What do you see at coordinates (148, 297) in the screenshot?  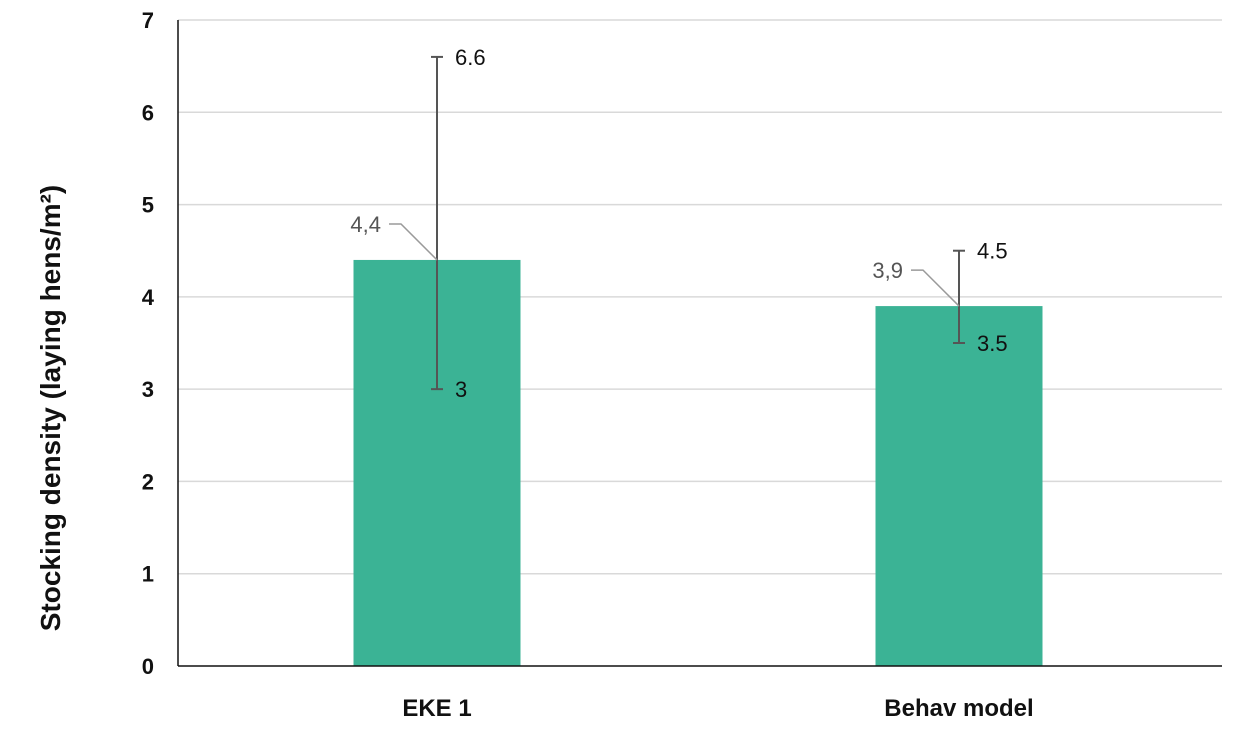 I see `y-tick-label: 4` at bounding box center [148, 297].